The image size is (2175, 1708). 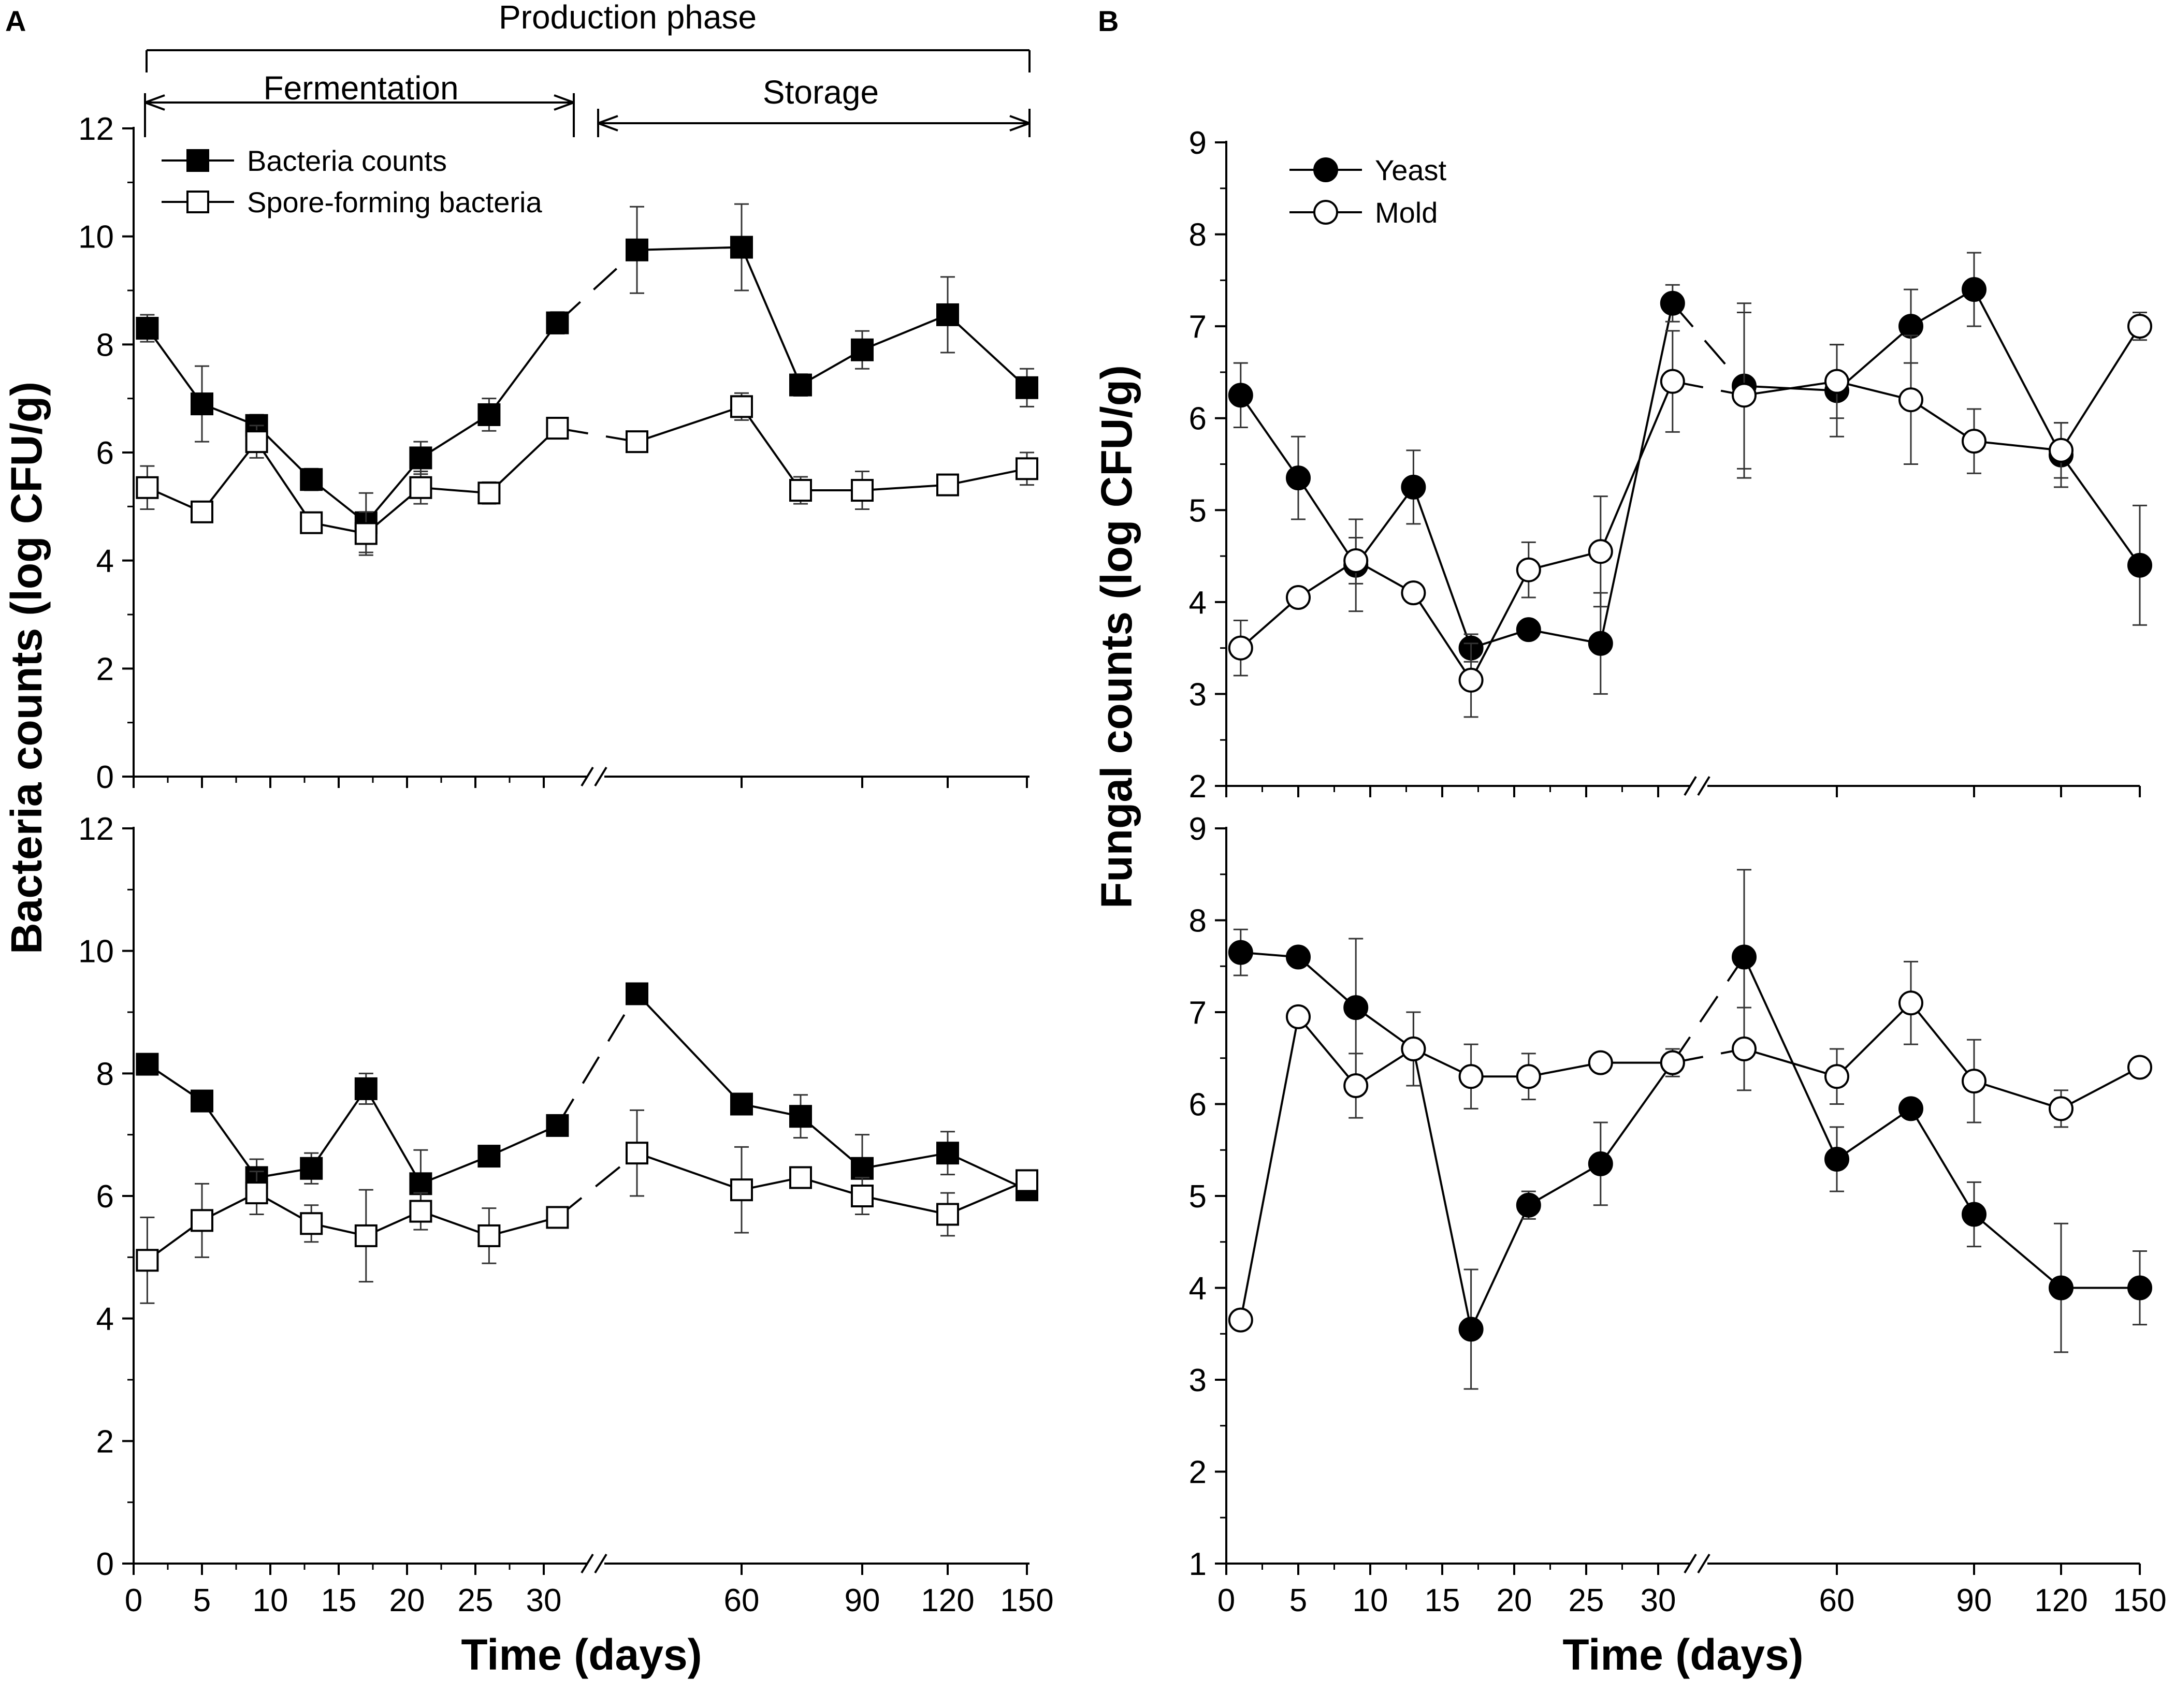 What do you see at coordinates (587, 1206) in the screenshot?
I see `series-spore-forming-bacteria` at bounding box center [587, 1206].